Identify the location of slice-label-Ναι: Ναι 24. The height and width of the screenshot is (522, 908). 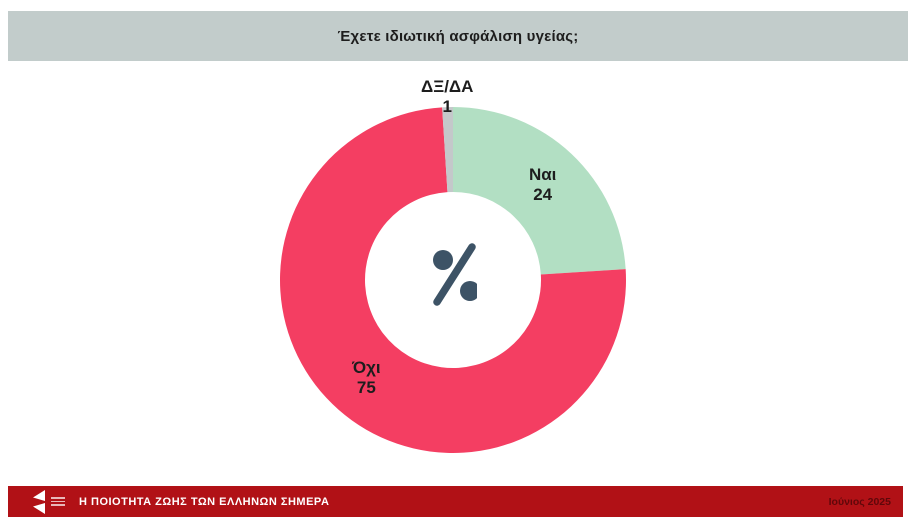
(542, 185).